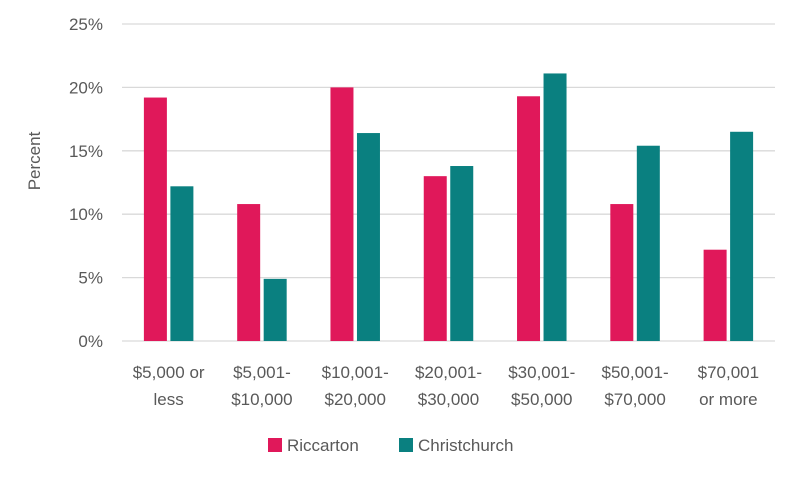 This screenshot has height=479, width=800. What do you see at coordinates (728, 399) in the screenshot?
I see `x-tick-label: or more` at bounding box center [728, 399].